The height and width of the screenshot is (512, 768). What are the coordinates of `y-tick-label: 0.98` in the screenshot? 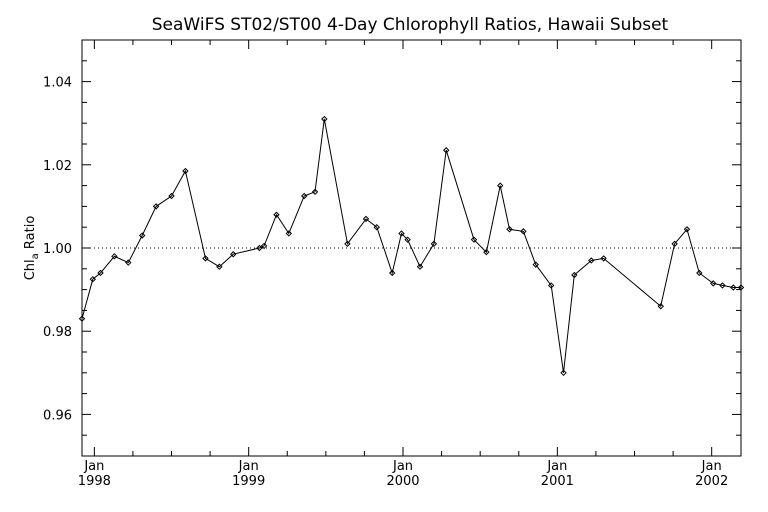 It's located at (57, 332).